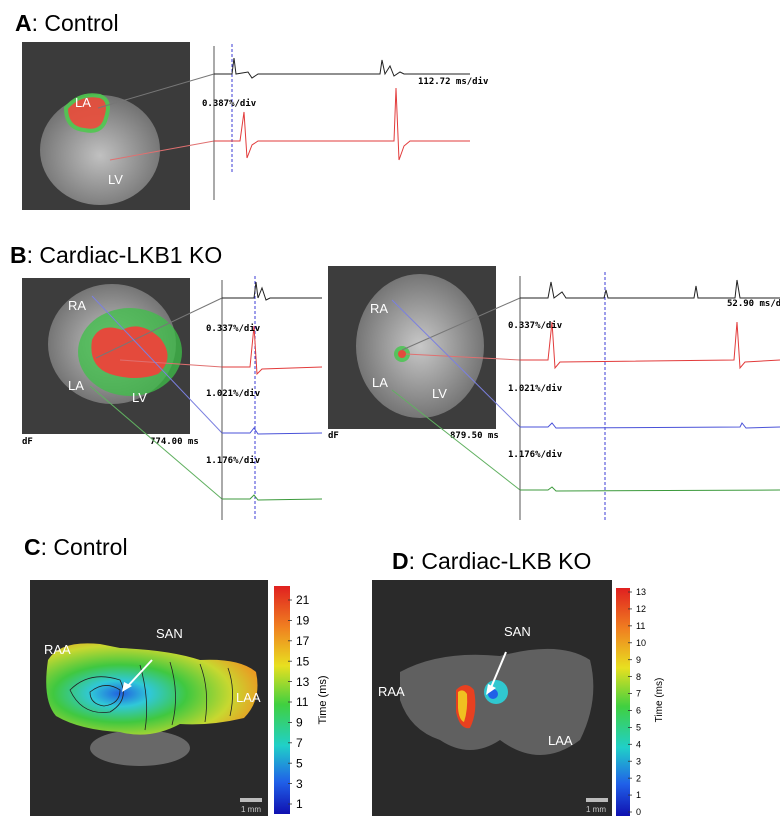 The image size is (780, 816). What do you see at coordinates (391, 691) in the screenshot?
I see `panel-d-raa-label: RAA` at bounding box center [391, 691].